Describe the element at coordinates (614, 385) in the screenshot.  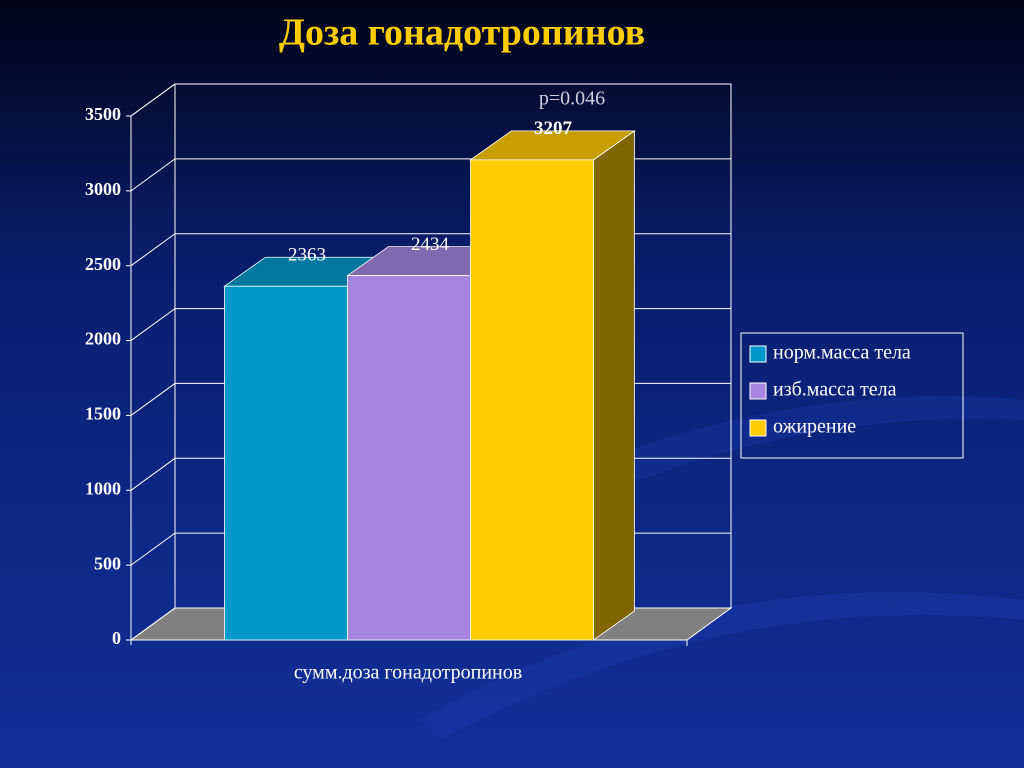
I see `bar-side` at that location.